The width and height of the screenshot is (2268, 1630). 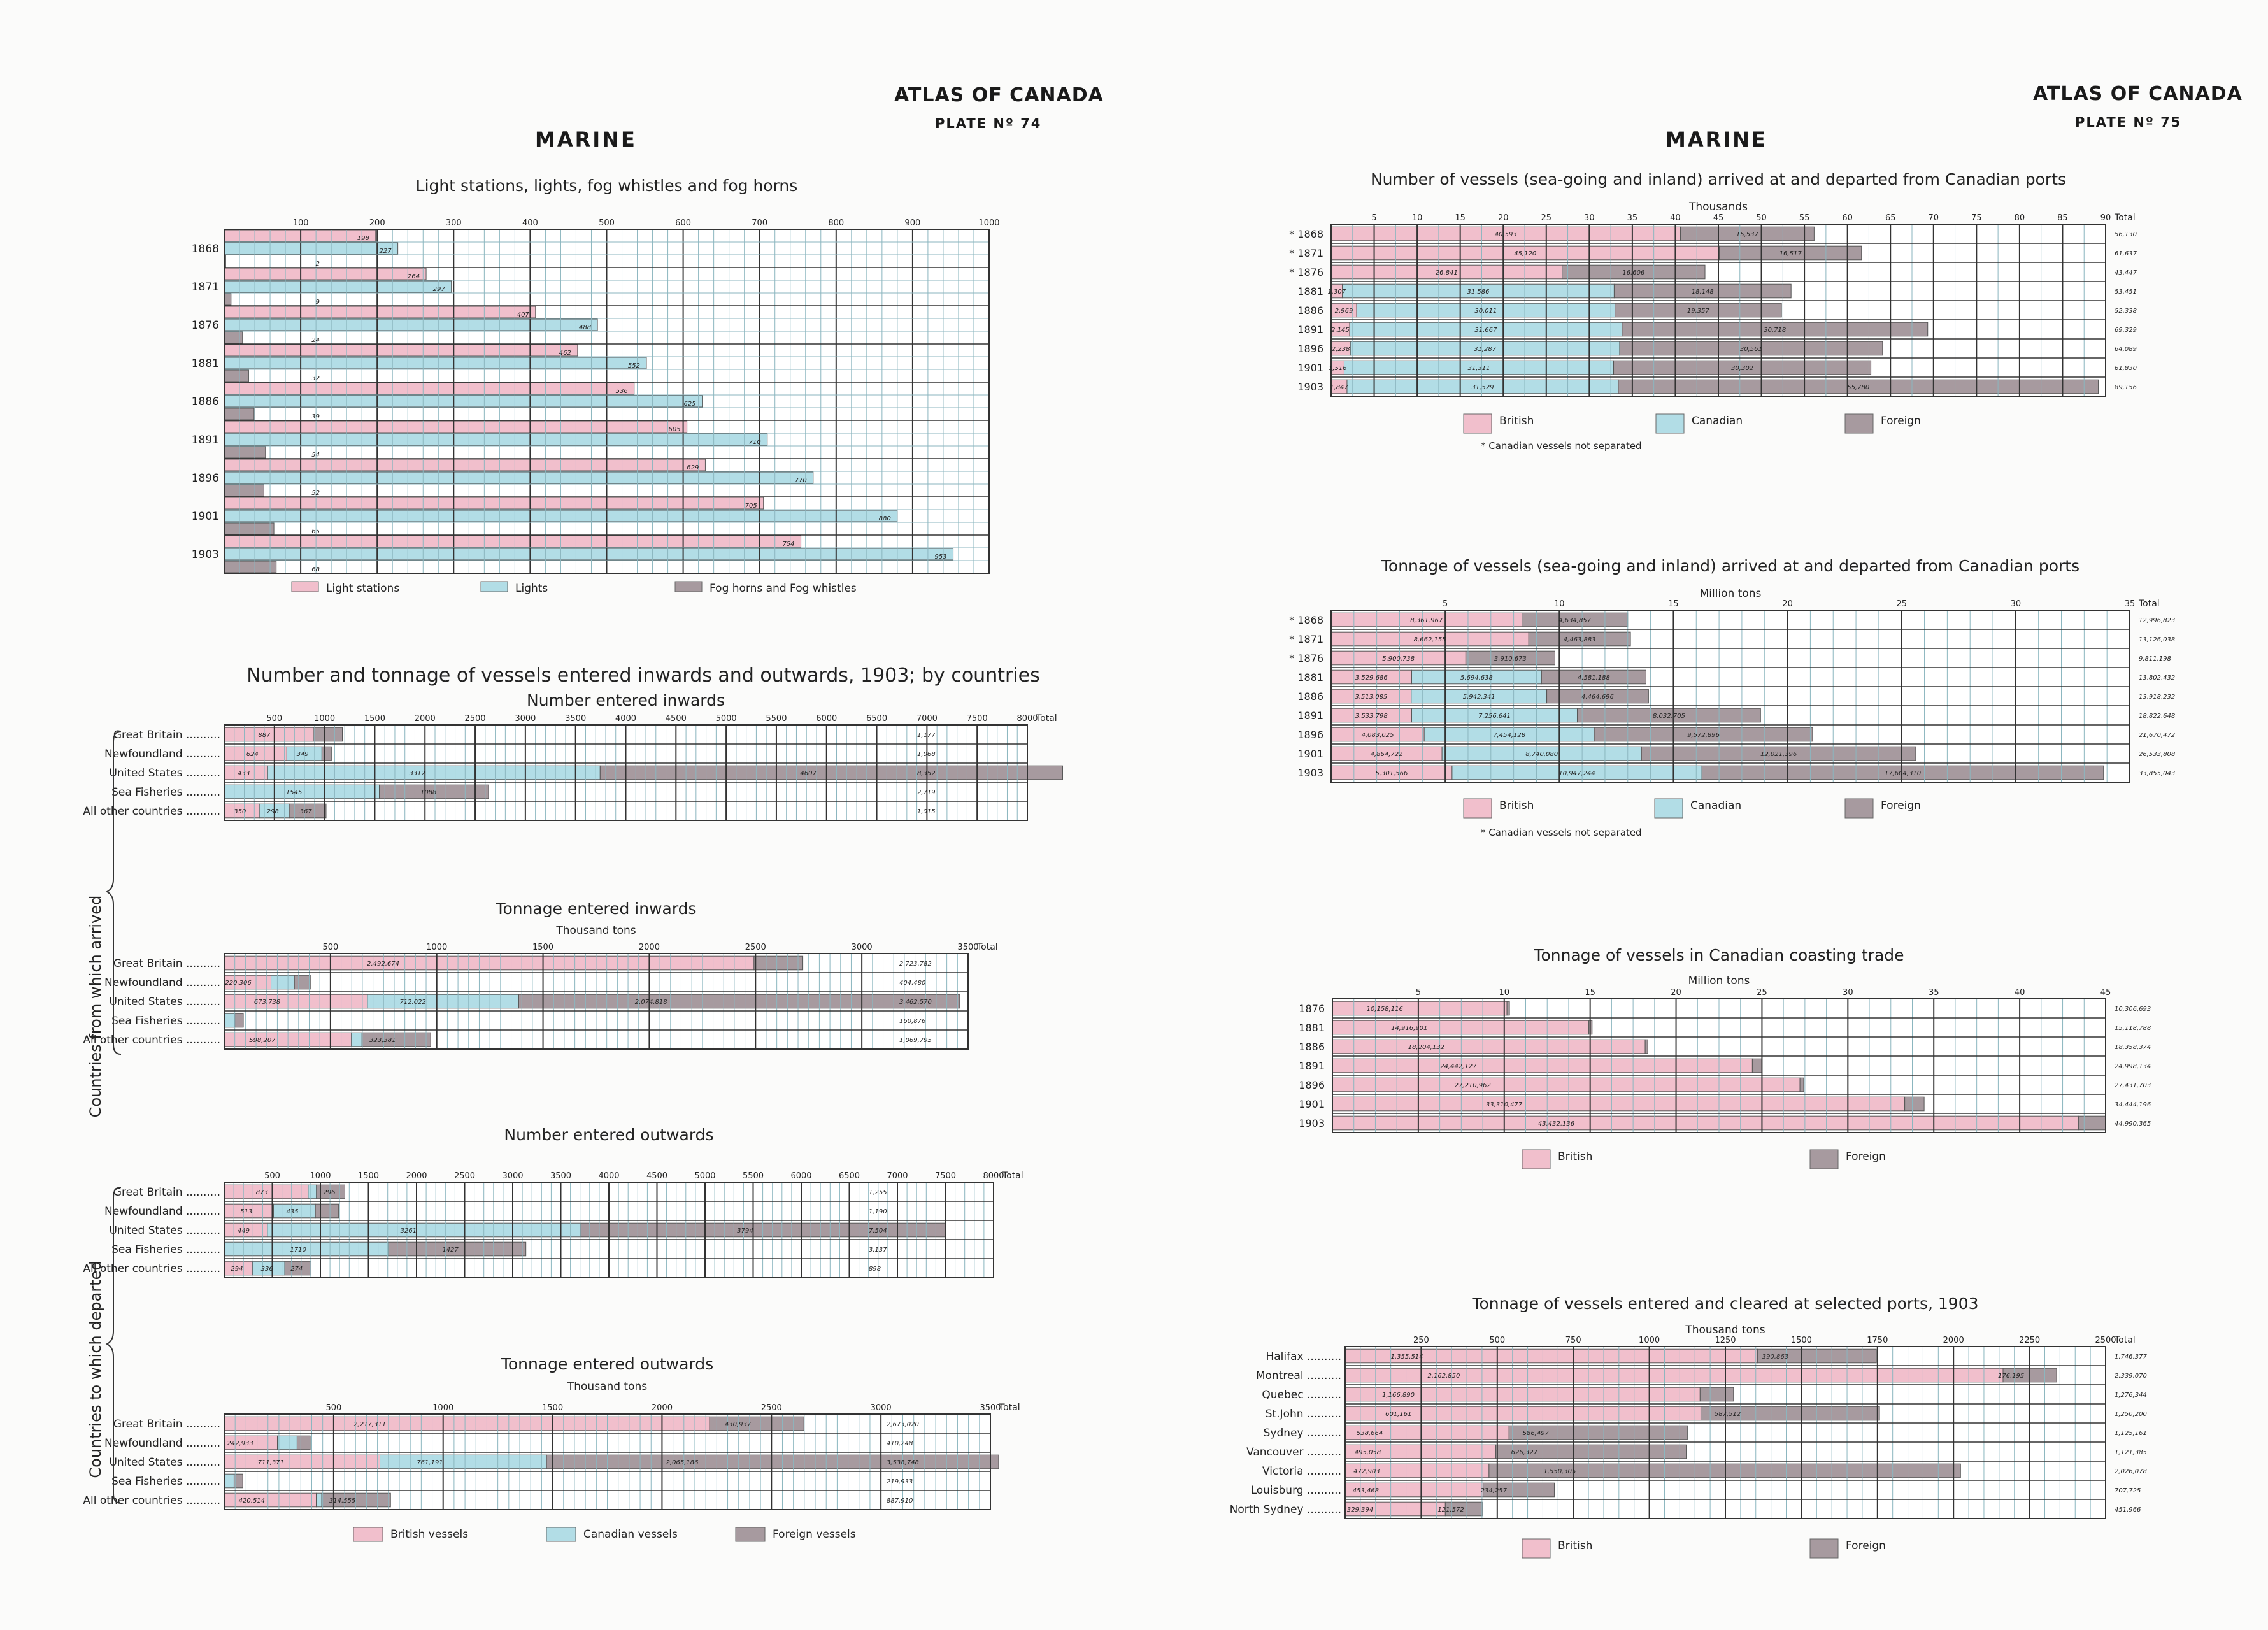 What do you see at coordinates (897, 1176) in the screenshot?
I see `number_outwards-tick-label: 7000` at bounding box center [897, 1176].